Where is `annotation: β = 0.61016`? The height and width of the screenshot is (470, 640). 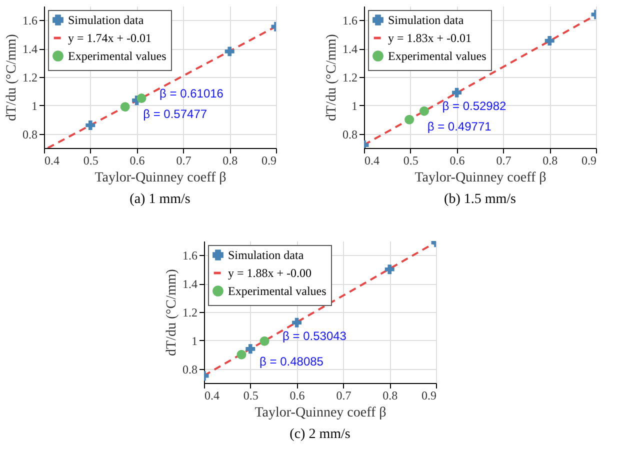 annotation: β = 0.61016 is located at coordinates (192, 93).